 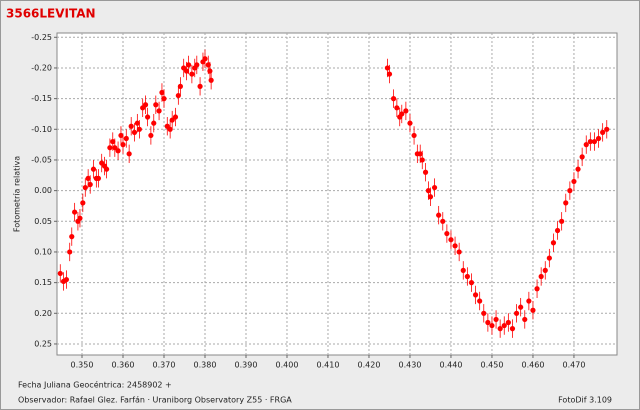 I want to click on y-tick-label: 0.05, so click(x=43, y=221).